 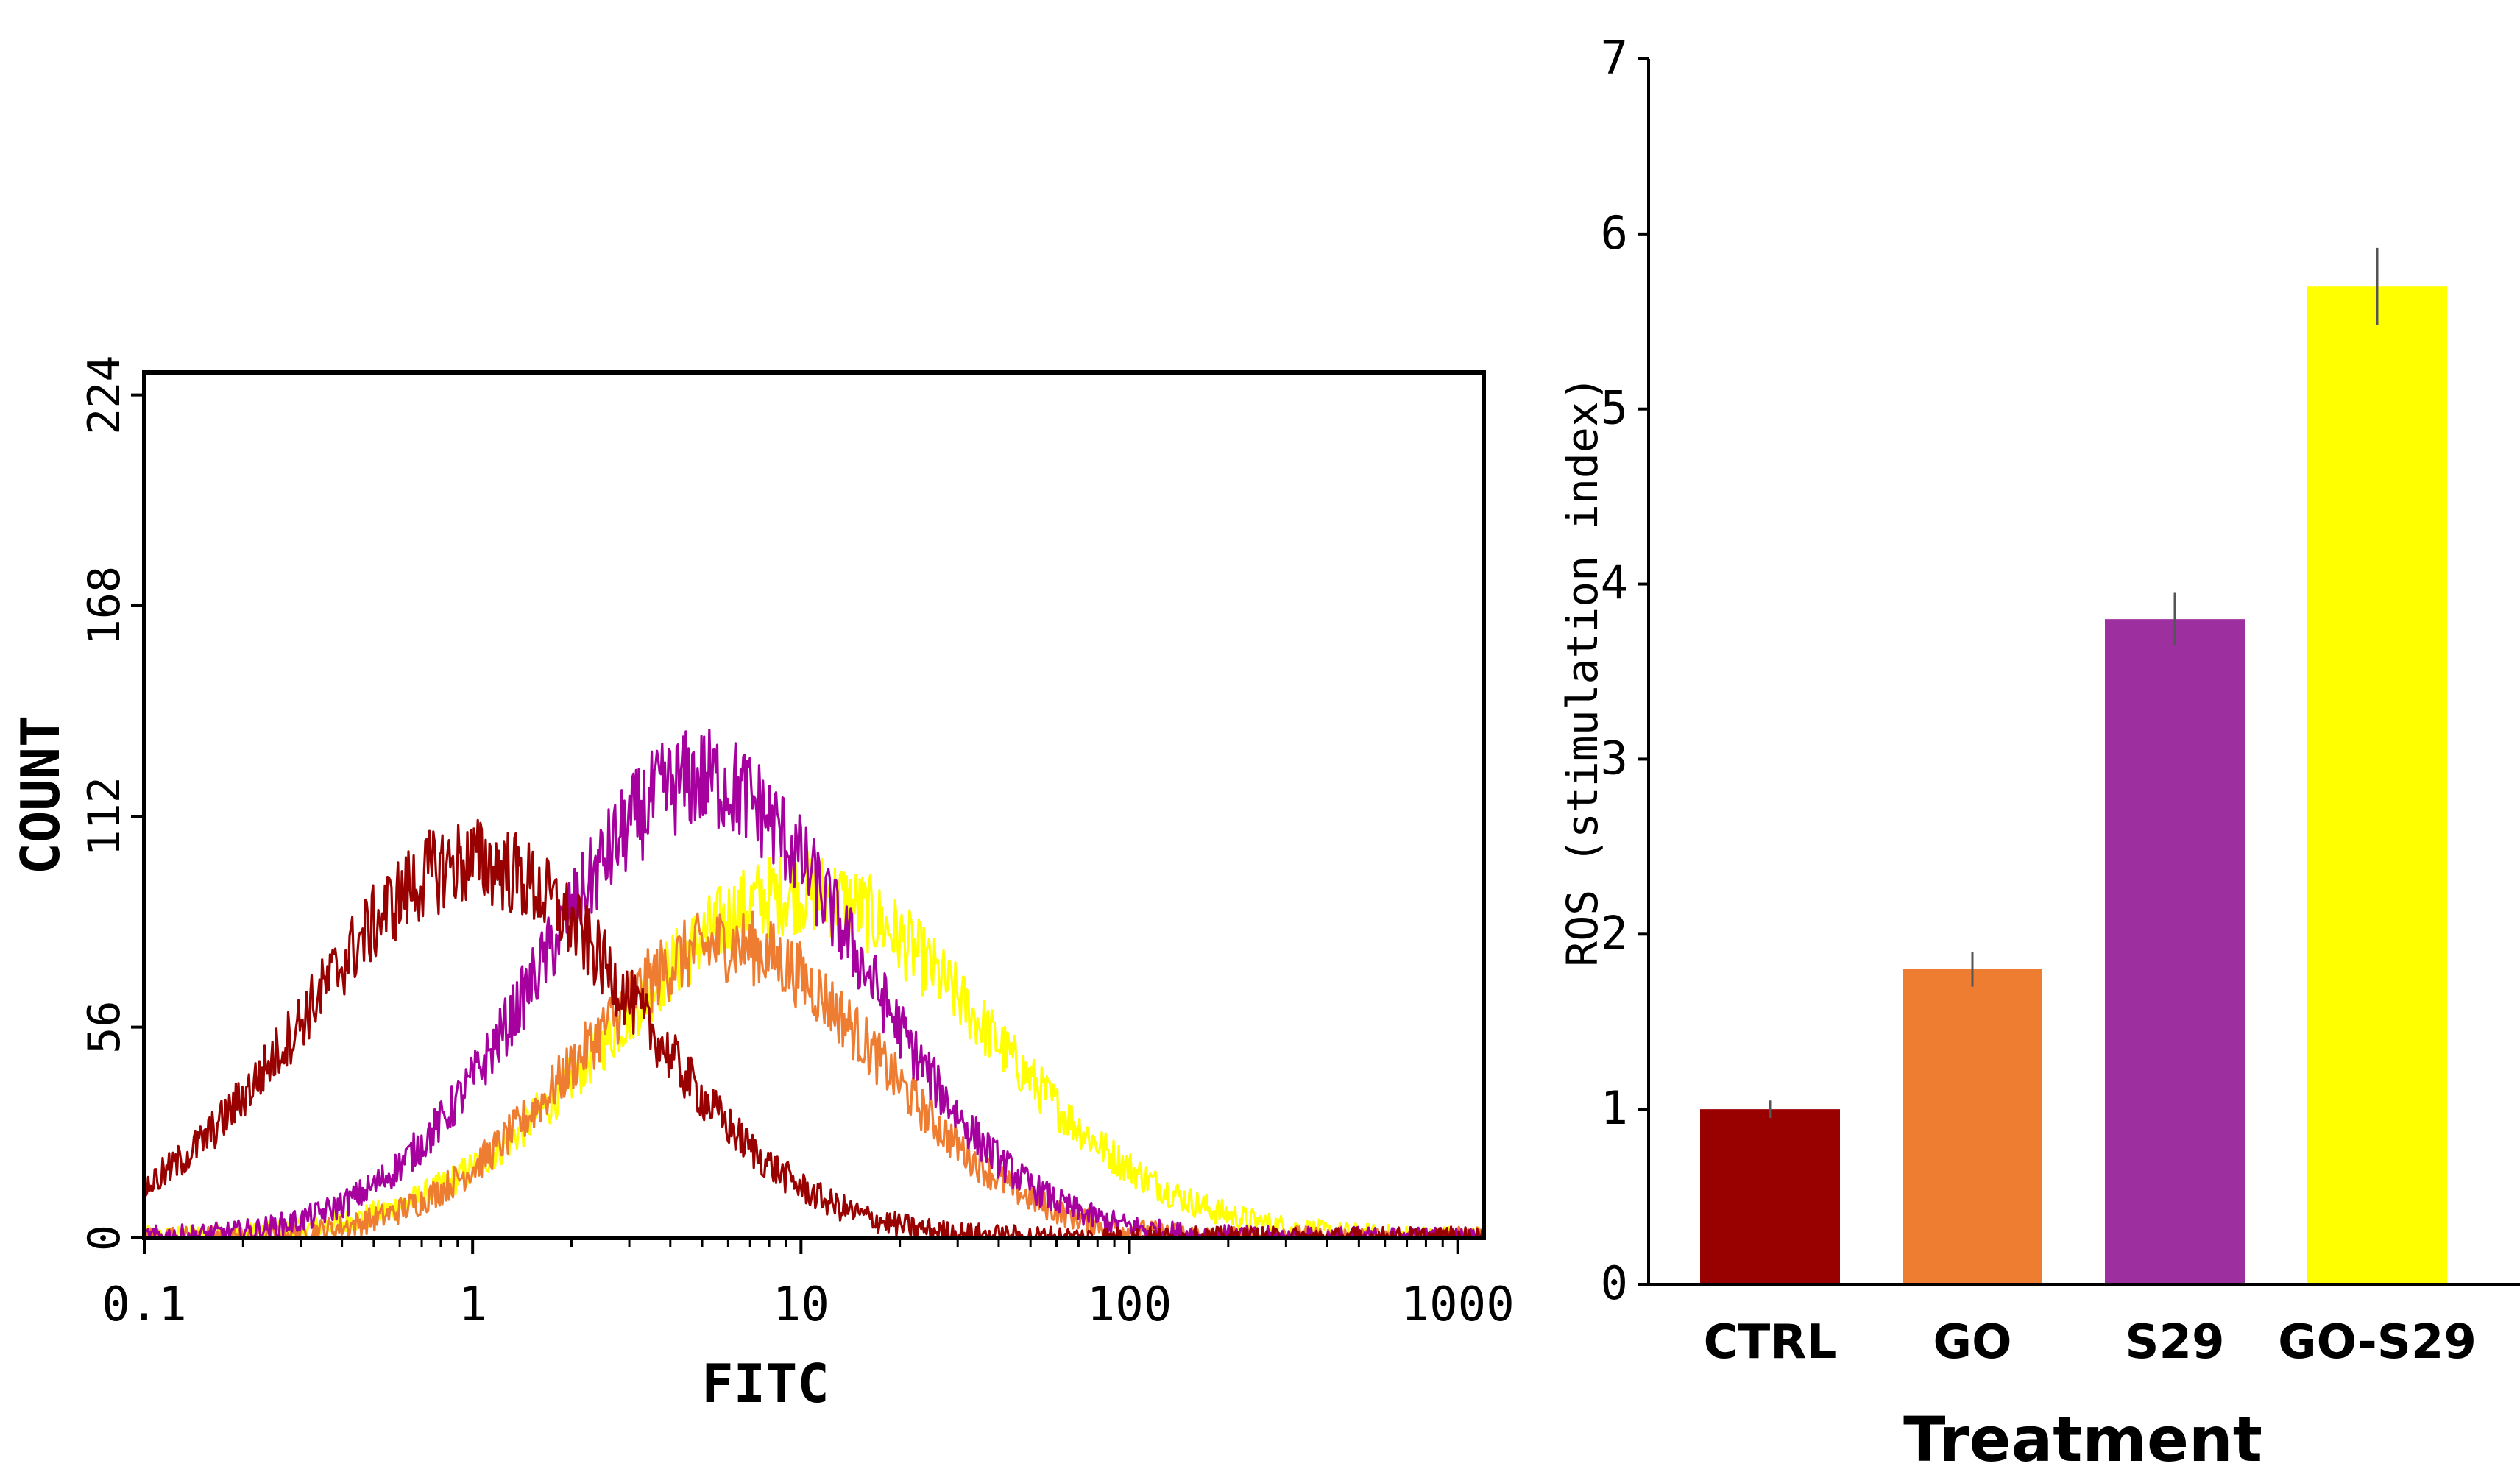 I want to click on bar-y-tick-label: 5, so click(x=1615, y=408).